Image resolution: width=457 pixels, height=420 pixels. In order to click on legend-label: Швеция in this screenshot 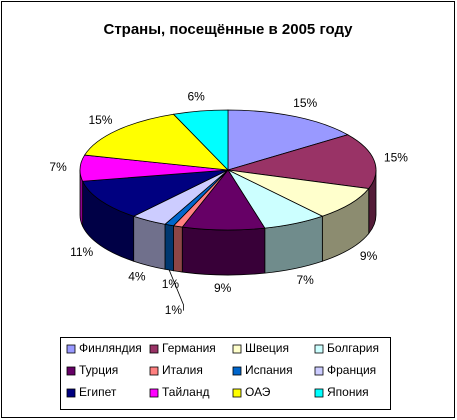, I will do `click(267, 348)`.